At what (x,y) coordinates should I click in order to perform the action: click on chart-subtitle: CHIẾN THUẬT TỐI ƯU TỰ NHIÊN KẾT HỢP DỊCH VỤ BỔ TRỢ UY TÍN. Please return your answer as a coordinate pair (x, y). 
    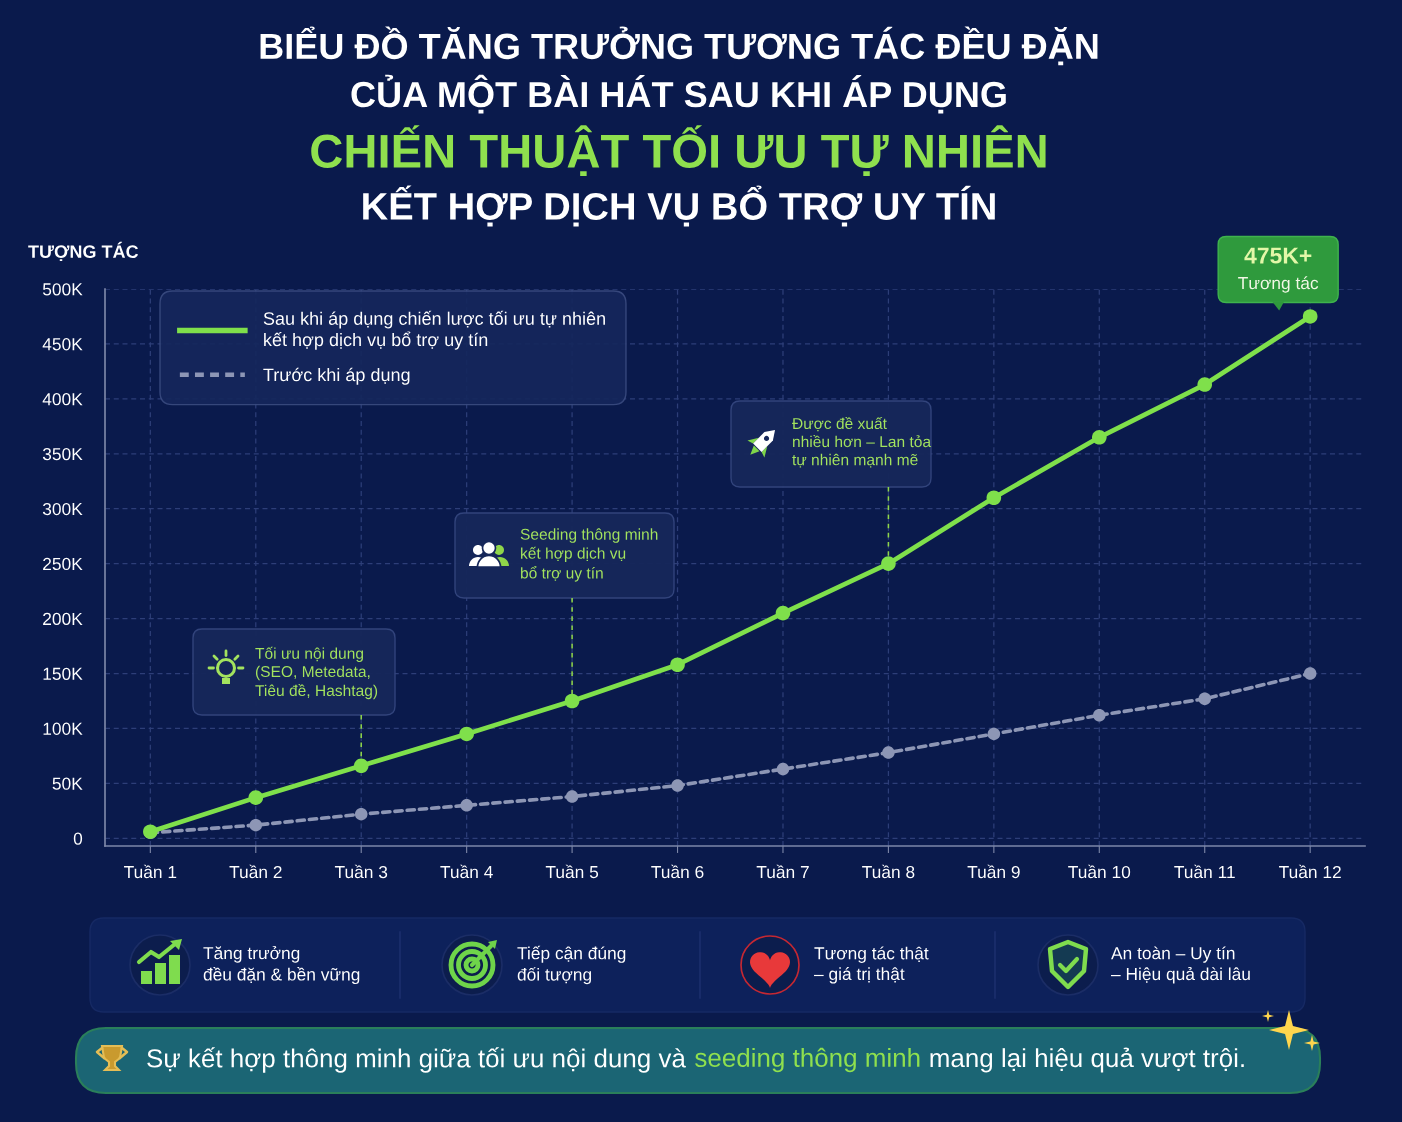
    Looking at the image, I should click on (678, 176).